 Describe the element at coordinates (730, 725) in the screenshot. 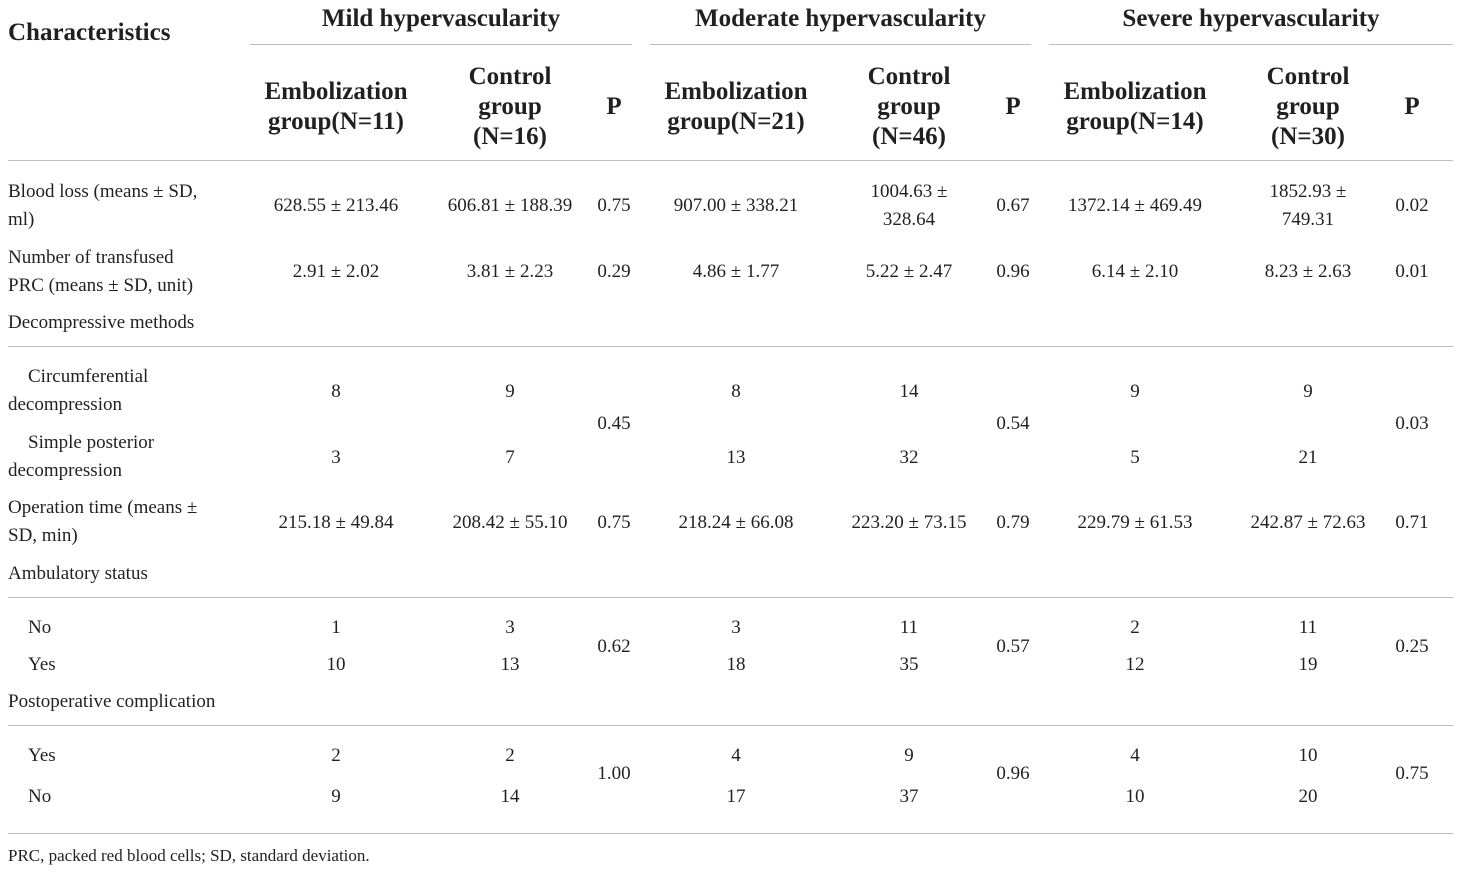

I see `complication-rule` at that location.